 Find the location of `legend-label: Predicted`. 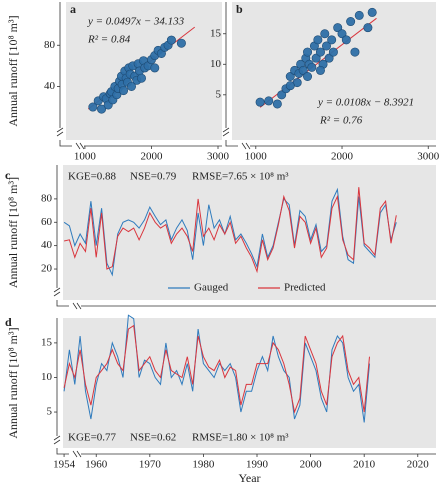

legend-label: Predicted is located at coordinates (305, 288).